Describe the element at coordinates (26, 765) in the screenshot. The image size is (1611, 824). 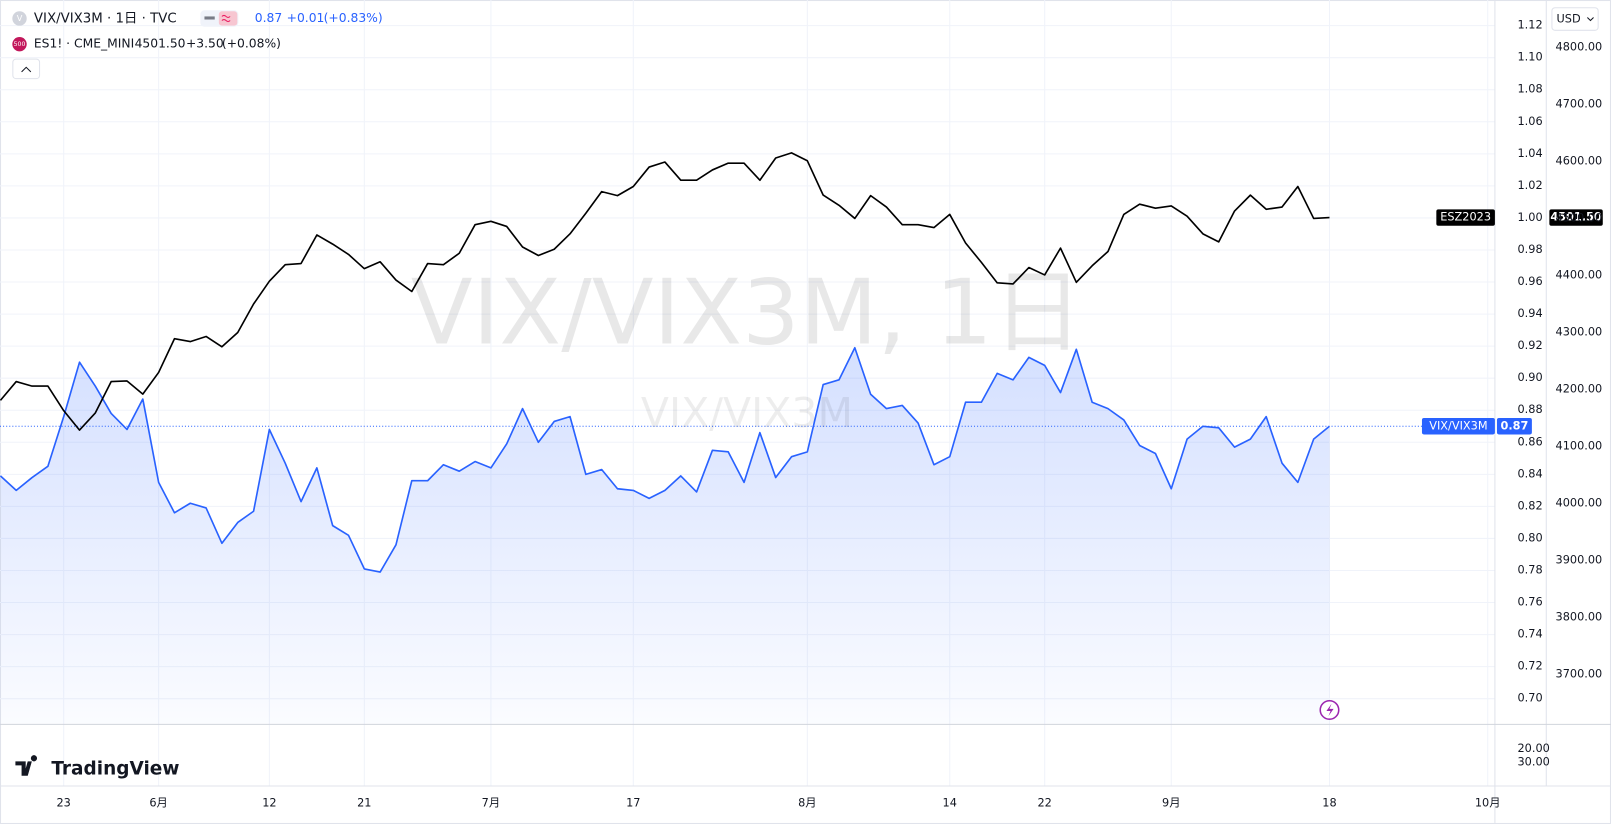
I see `logo-mark` at that location.